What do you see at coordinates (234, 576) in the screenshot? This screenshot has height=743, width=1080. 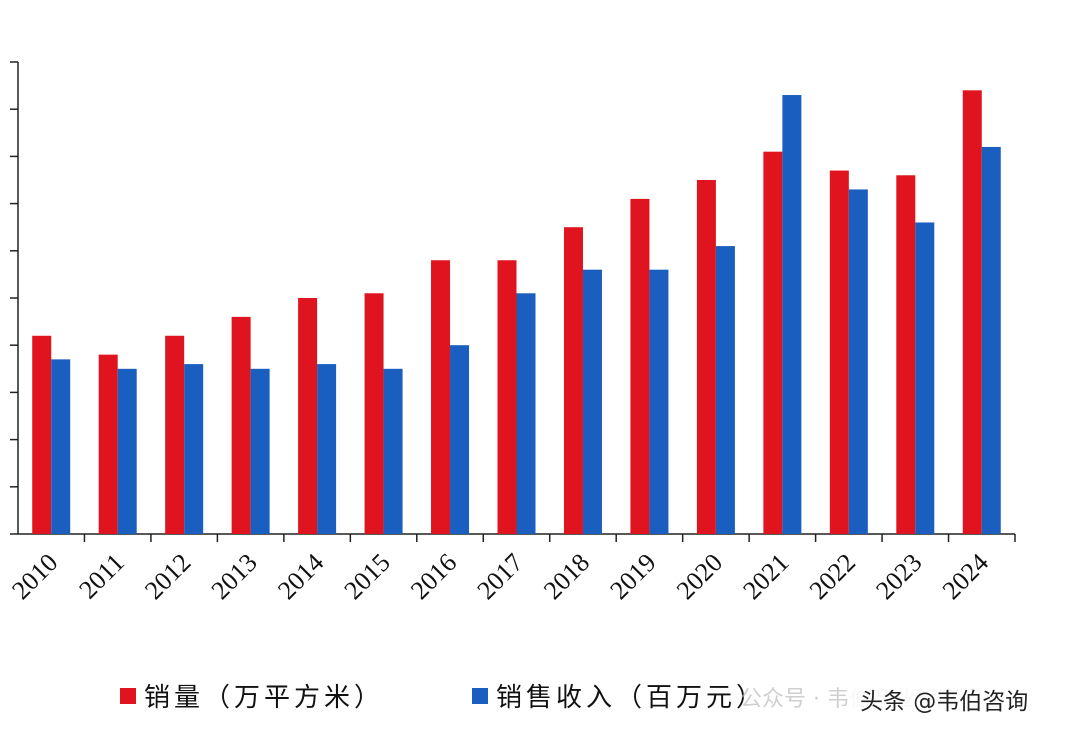 I see `x-tick-label: 2013` at bounding box center [234, 576].